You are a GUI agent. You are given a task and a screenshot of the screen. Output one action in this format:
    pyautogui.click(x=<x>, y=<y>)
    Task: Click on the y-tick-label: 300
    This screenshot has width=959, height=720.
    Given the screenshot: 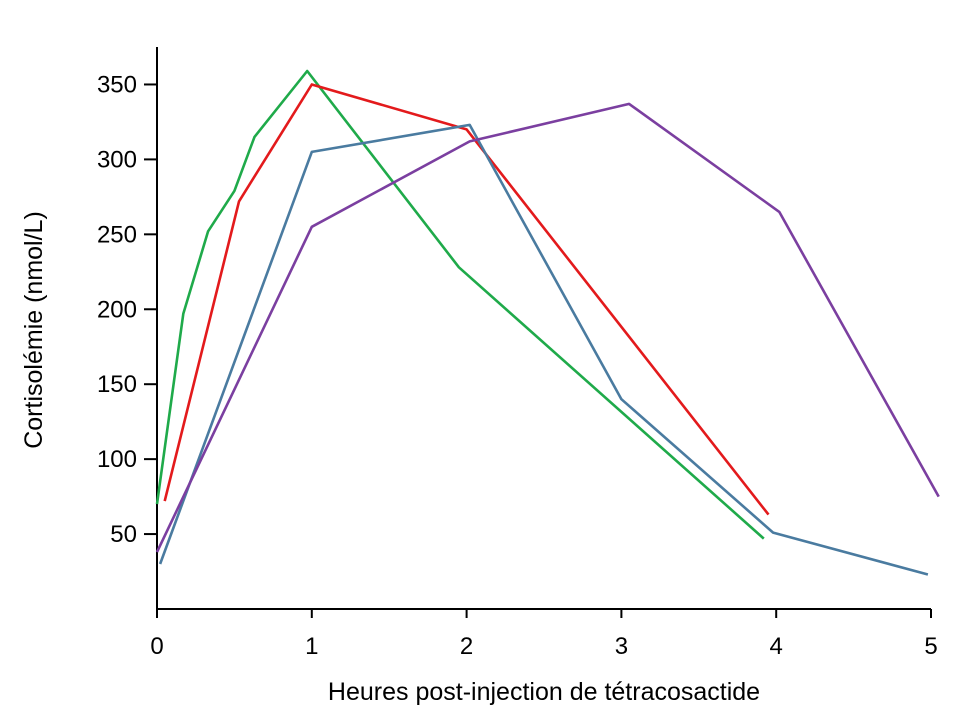 What is the action you would take?
    pyautogui.click(x=117, y=159)
    